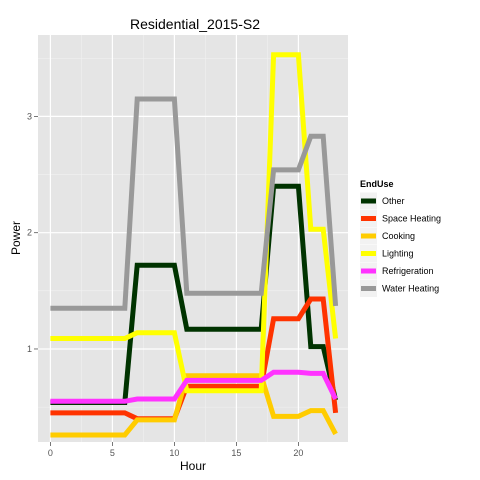  What do you see at coordinates (393, 201) in the screenshot?
I see `legend-label: Other` at bounding box center [393, 201].